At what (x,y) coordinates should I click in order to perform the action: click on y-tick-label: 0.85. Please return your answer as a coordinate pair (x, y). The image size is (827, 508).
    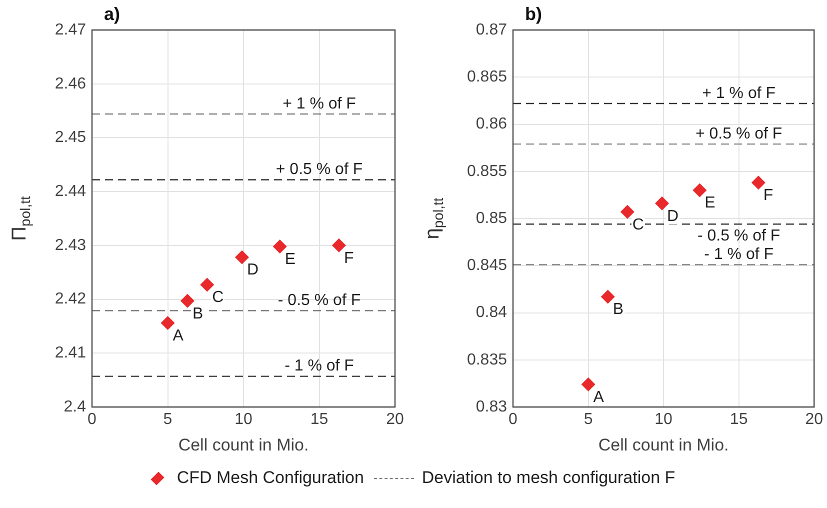
    Looking at the image, I should click on (492, 218).